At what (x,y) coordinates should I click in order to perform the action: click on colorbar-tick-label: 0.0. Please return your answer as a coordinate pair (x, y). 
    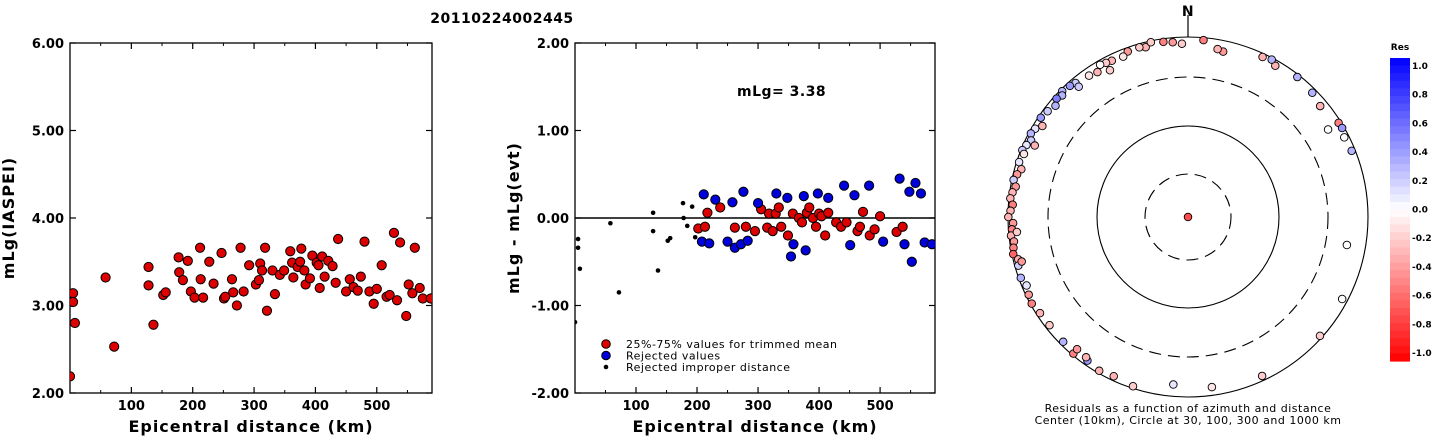
    Looking at the image, I should click on (1420, 211).